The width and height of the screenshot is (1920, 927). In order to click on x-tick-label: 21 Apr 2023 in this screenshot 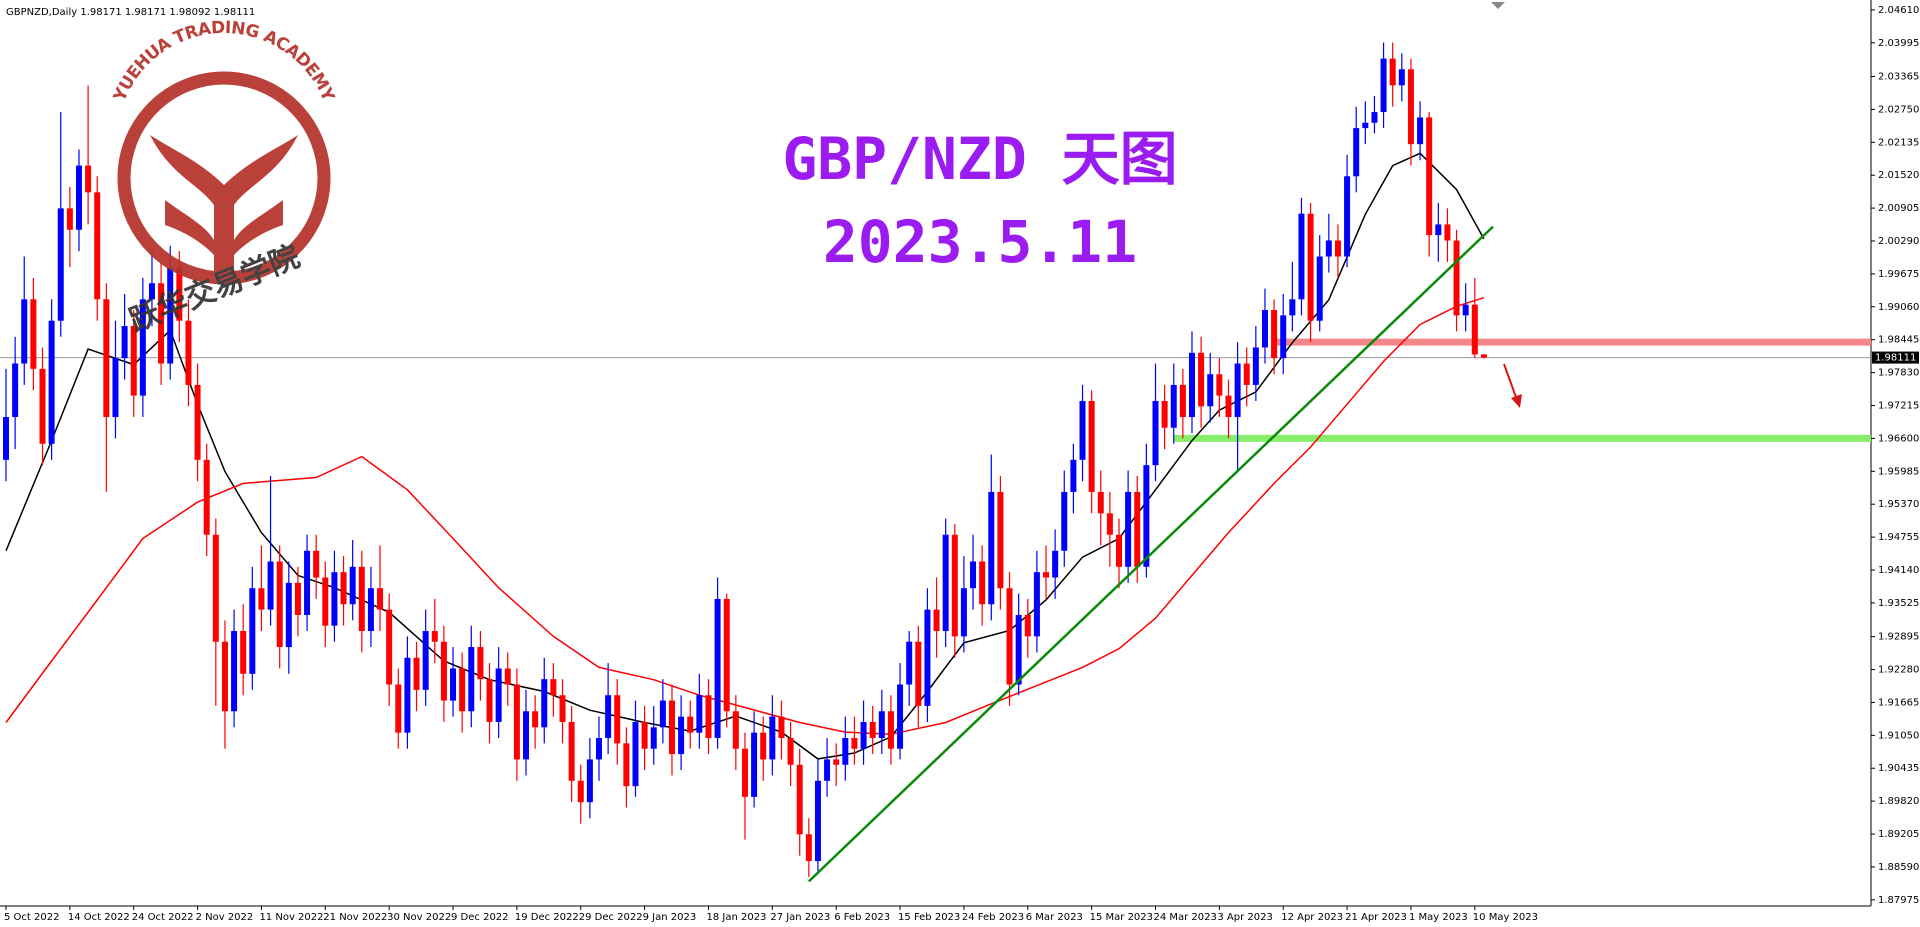, I will do `click(1376, 917)`.